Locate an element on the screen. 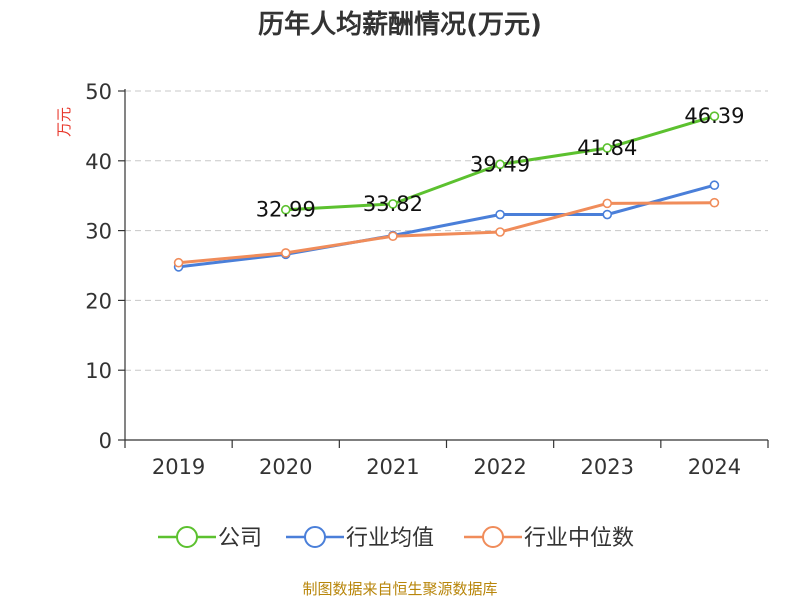  x-tick-label: 2020 is located at coordinates (285, 467).